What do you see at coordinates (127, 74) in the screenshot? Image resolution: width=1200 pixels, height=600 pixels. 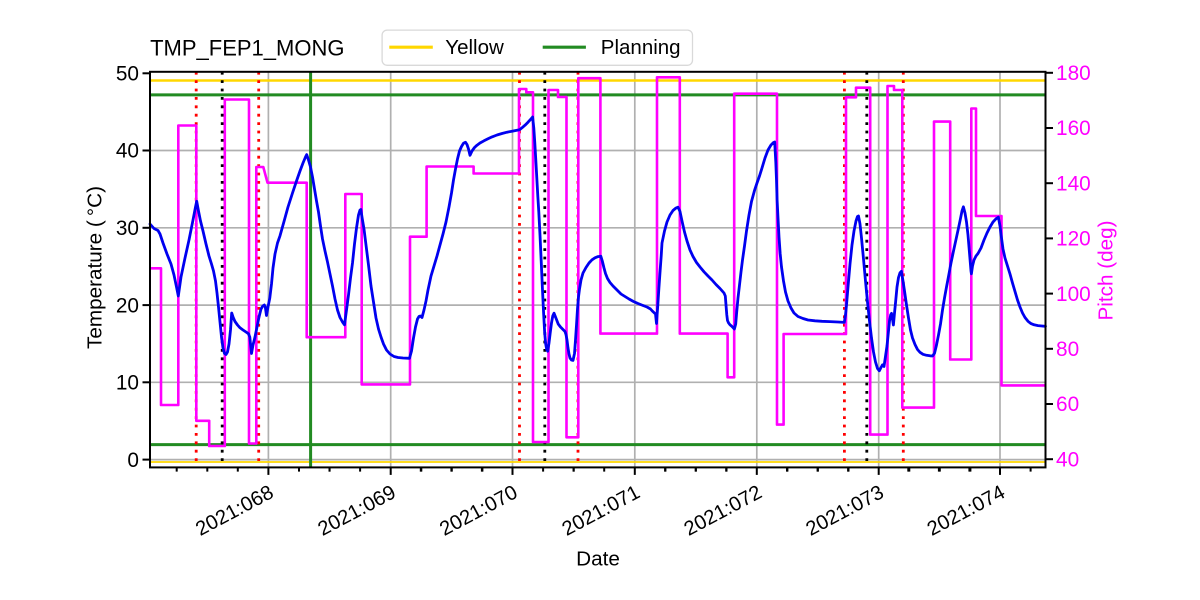 I see `svg-text: 50` at bounding box center [127, 74].